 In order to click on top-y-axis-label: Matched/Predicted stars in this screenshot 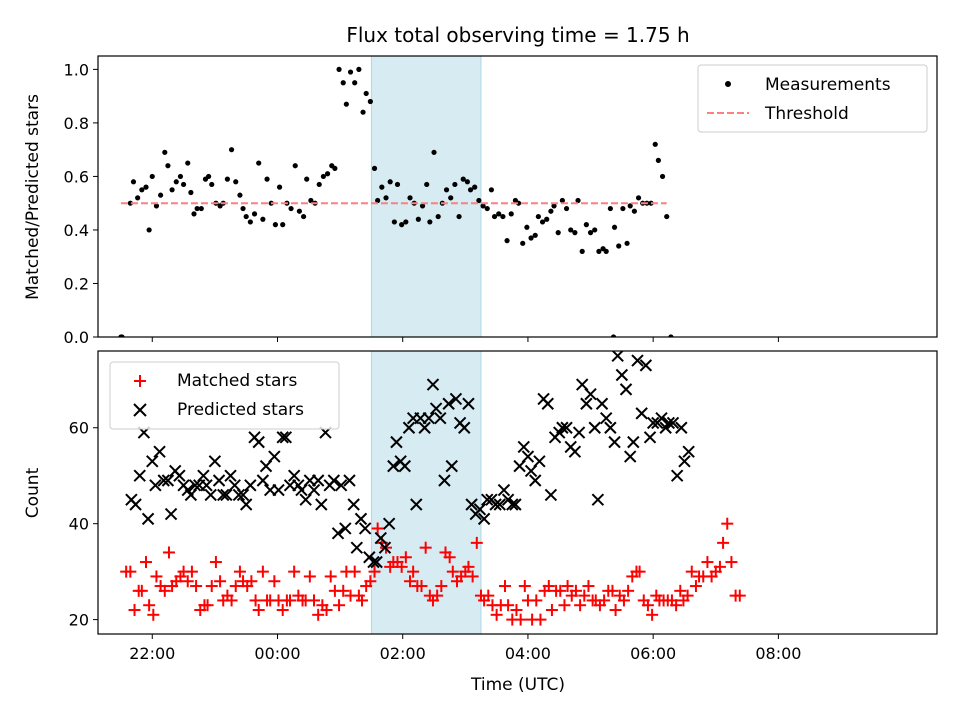, I will do `click(33, 197)`.